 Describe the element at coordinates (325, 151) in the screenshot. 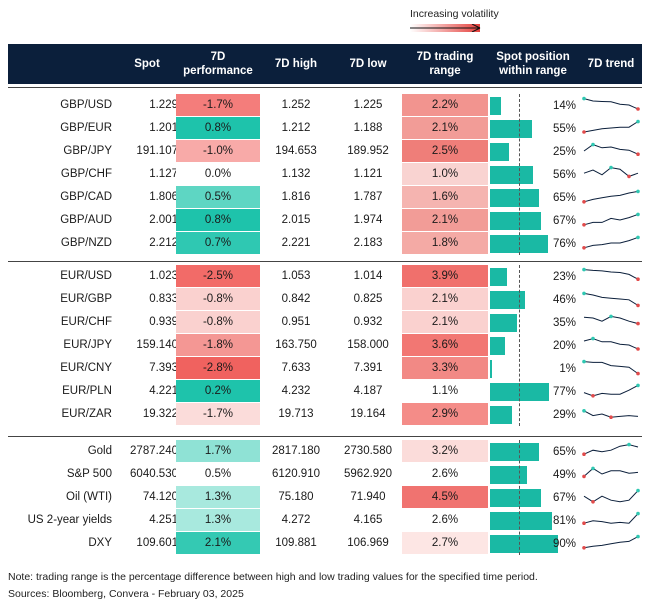

I see `table-row: GBP/JPY 191.107 -1.0% 194.653 189.952 2.5% 25%` at that location.